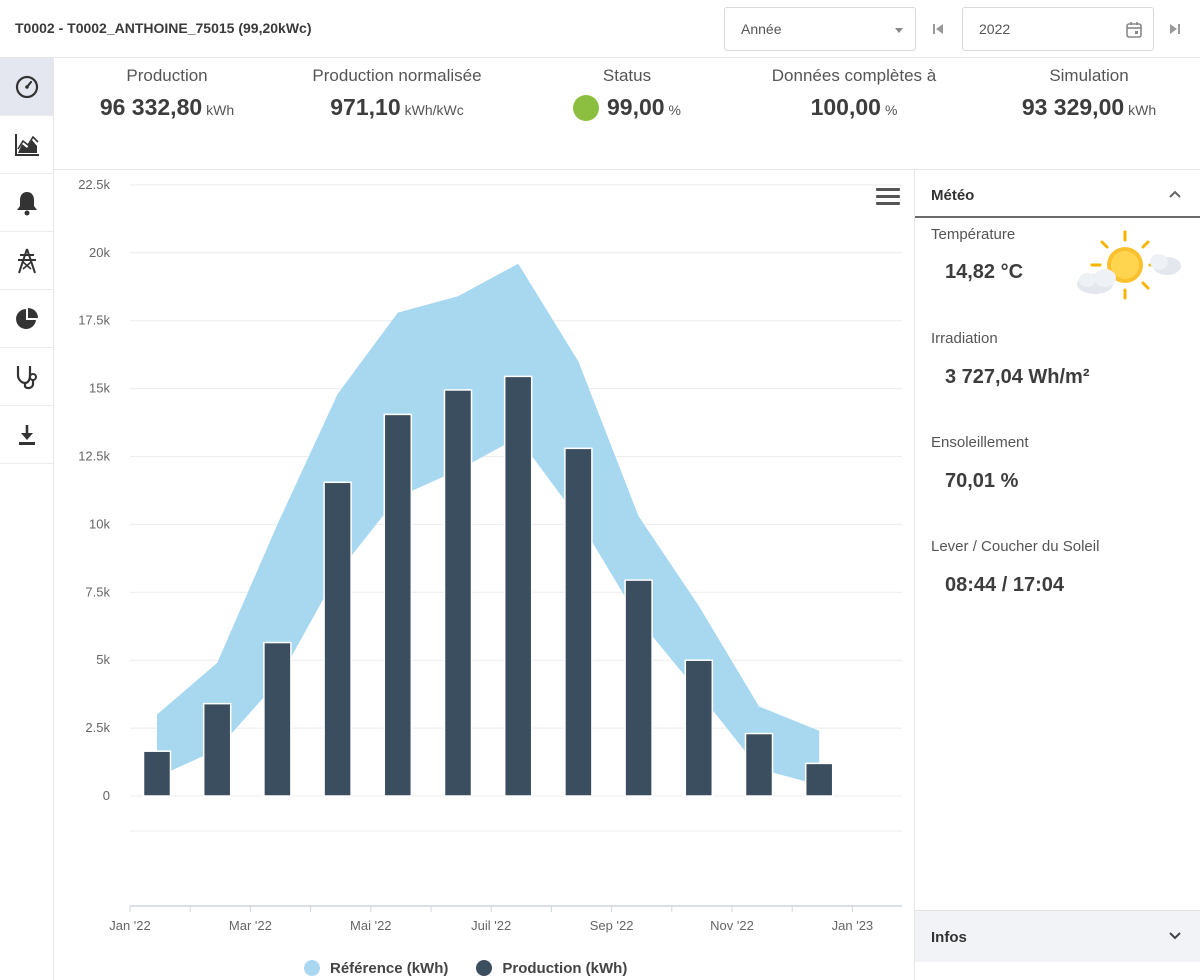  I want to click on temperature-label: Température, so click(973, 234).